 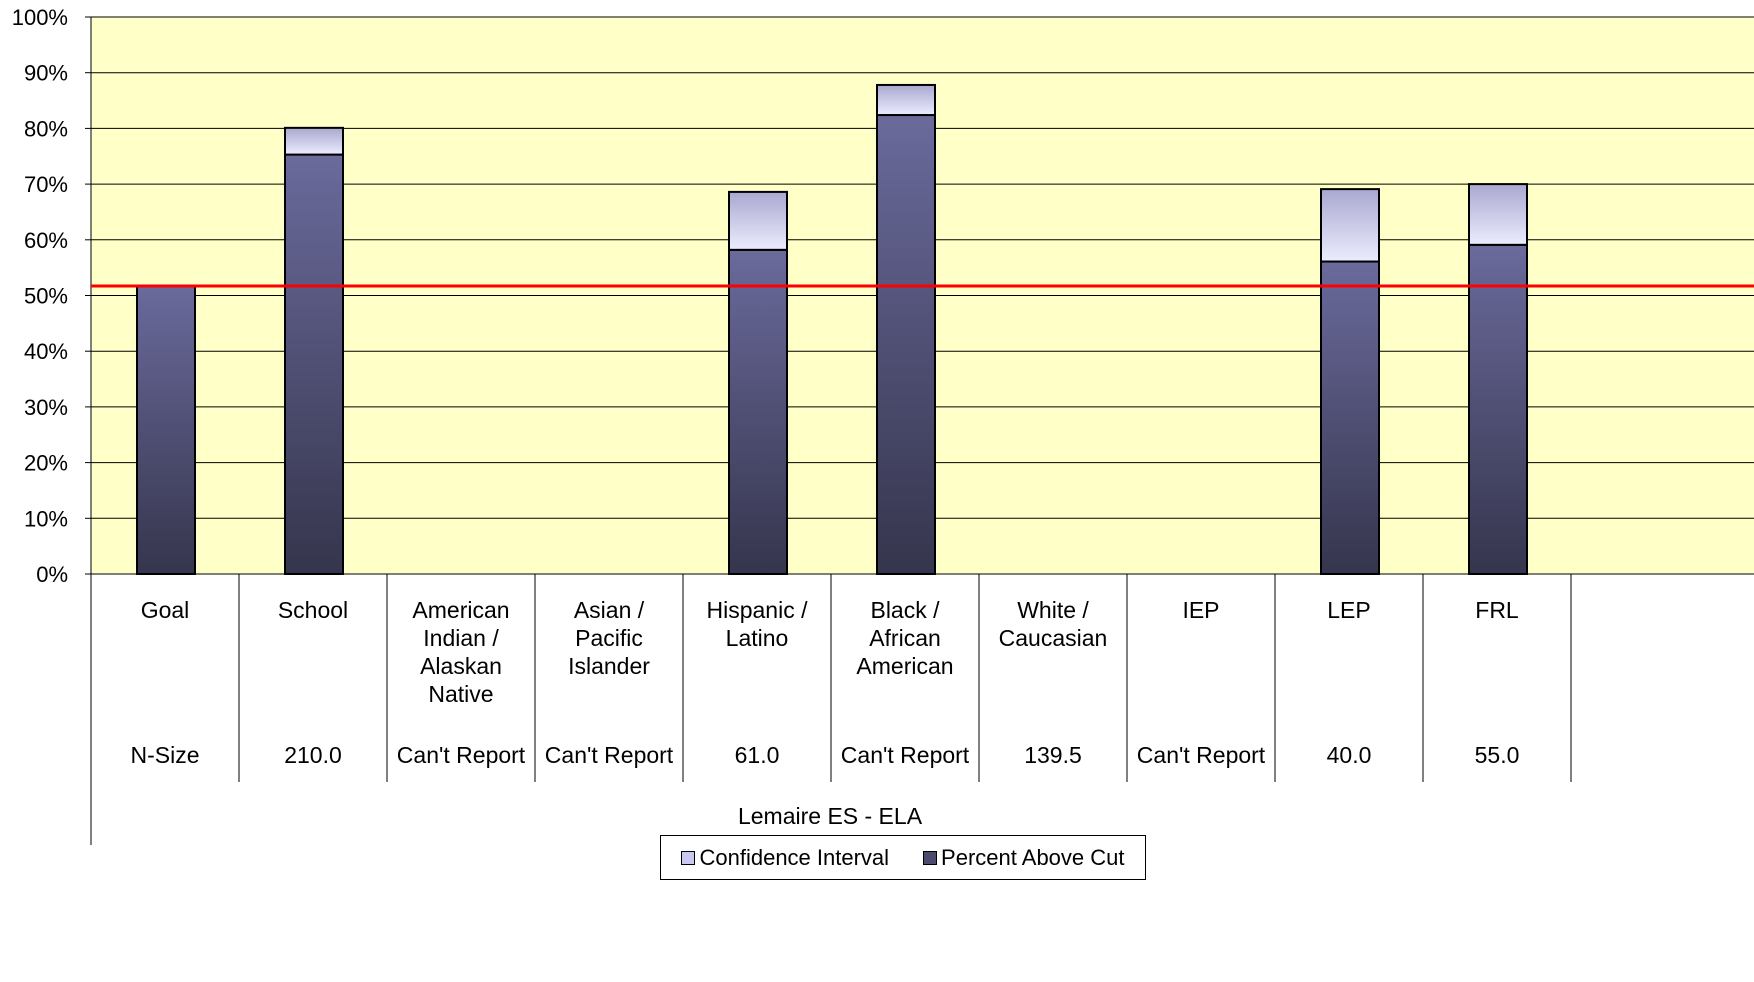 What do you see at coordinates (46, 463) in the screenshot?
I see `y-tick-label: 20%` at bounding box center [46, 463].